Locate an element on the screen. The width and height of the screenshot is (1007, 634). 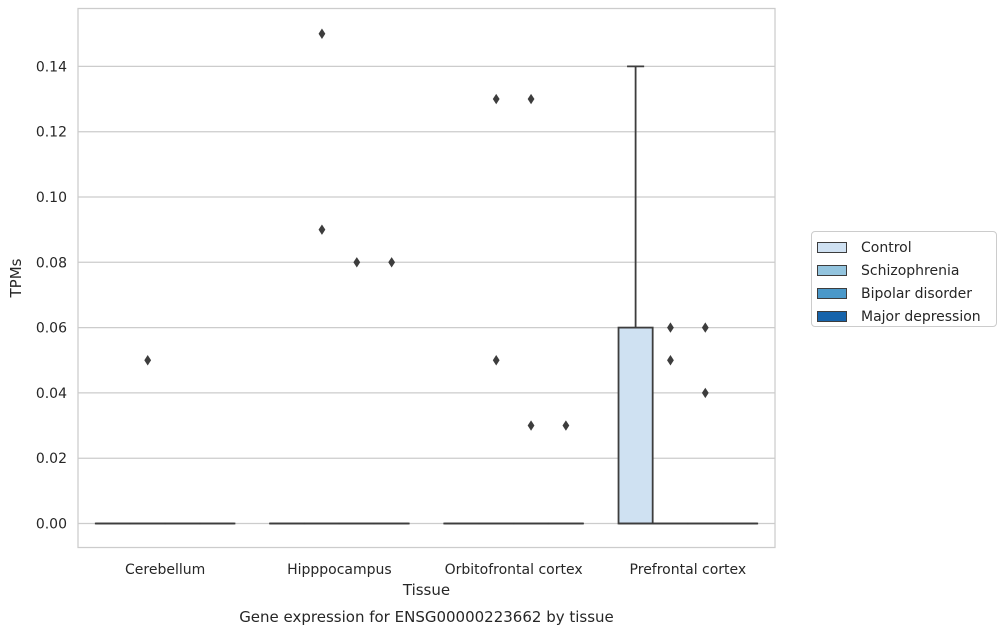
legend-swatch-control is located at coordinates (832, 247).